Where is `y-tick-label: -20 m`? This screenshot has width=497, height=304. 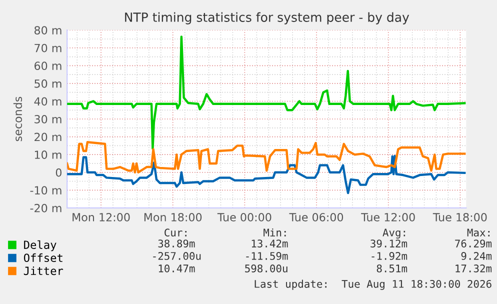
y-tick-label: -20 m is located at coordinates (46, 208).